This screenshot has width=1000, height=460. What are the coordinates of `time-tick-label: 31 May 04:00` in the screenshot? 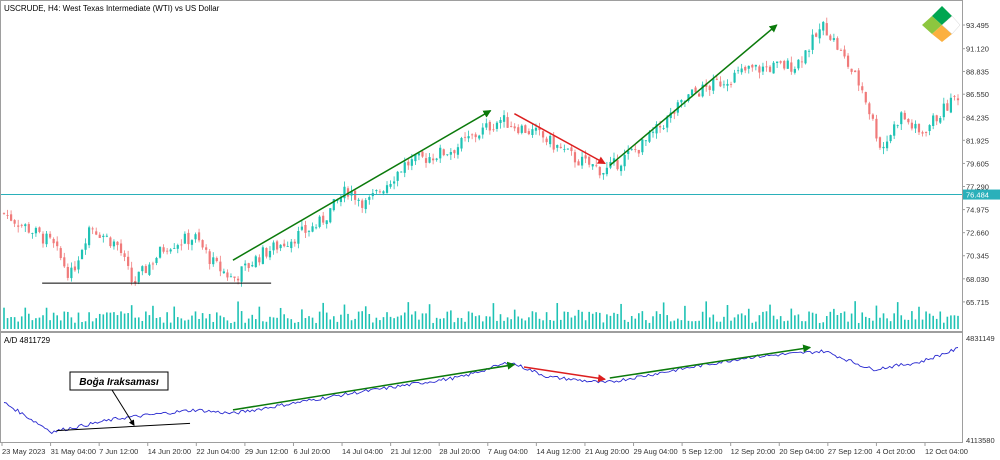 It's located at (73, 451).